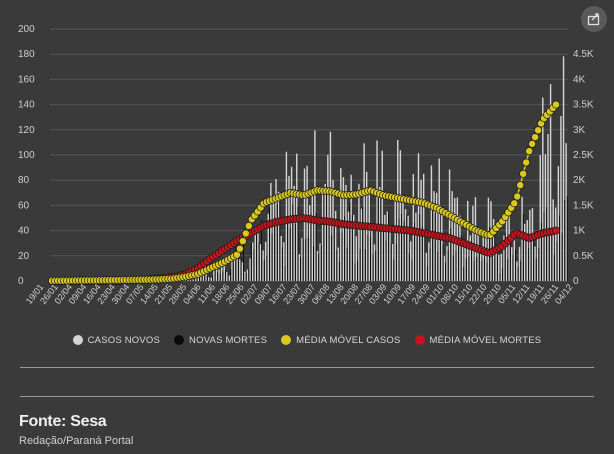  I want to click on legend-item-media-movel-mortes: MÉDIA MÓVEL MORTES, so click(478, 340).